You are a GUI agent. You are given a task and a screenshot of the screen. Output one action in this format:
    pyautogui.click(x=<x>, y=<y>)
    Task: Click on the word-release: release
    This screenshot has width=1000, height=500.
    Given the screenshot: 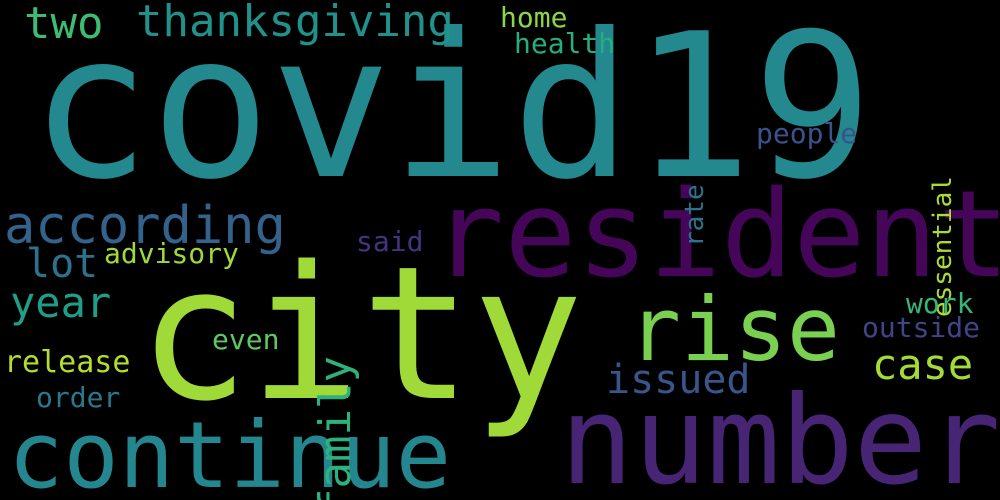 What is the action you would take?
    pyautogui.click(x=67, y=362)
    